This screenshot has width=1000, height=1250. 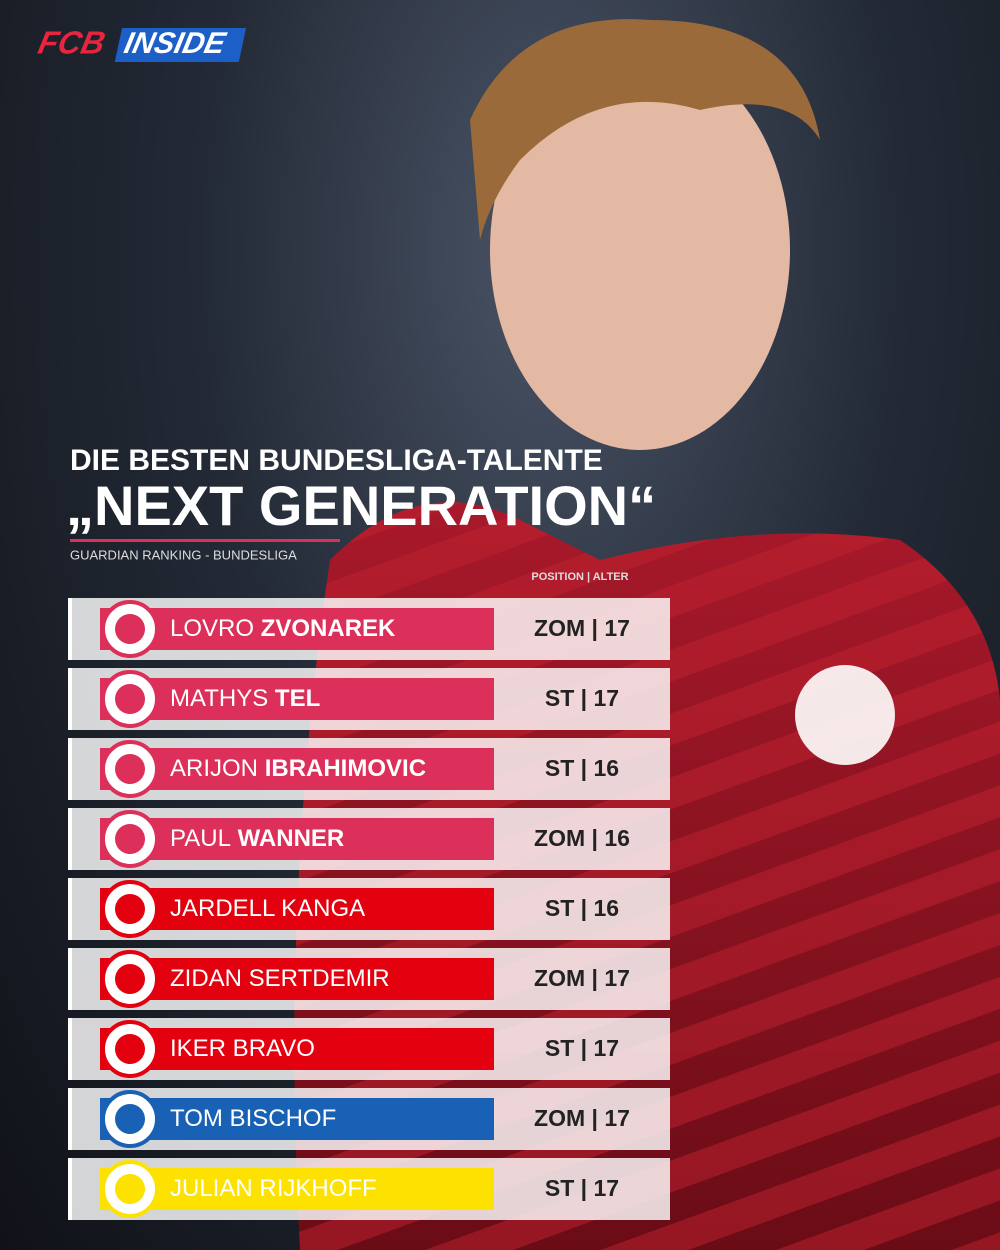 I want to click on row: PAUL WANNER ZOM | 16, so click(x=369, y=839).